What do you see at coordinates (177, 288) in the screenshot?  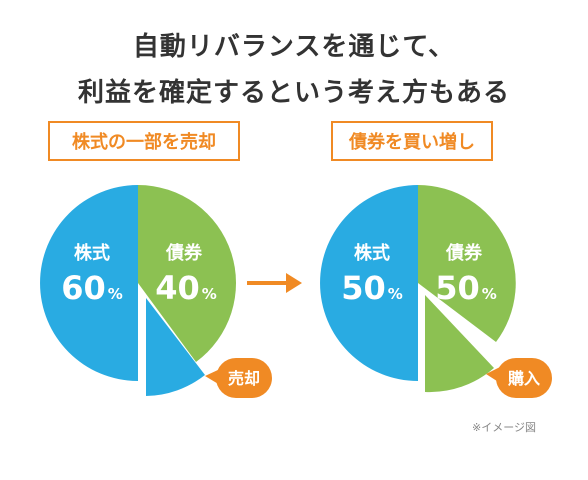 I see `left-bond-value: 40` at bounding box center [177, 288].